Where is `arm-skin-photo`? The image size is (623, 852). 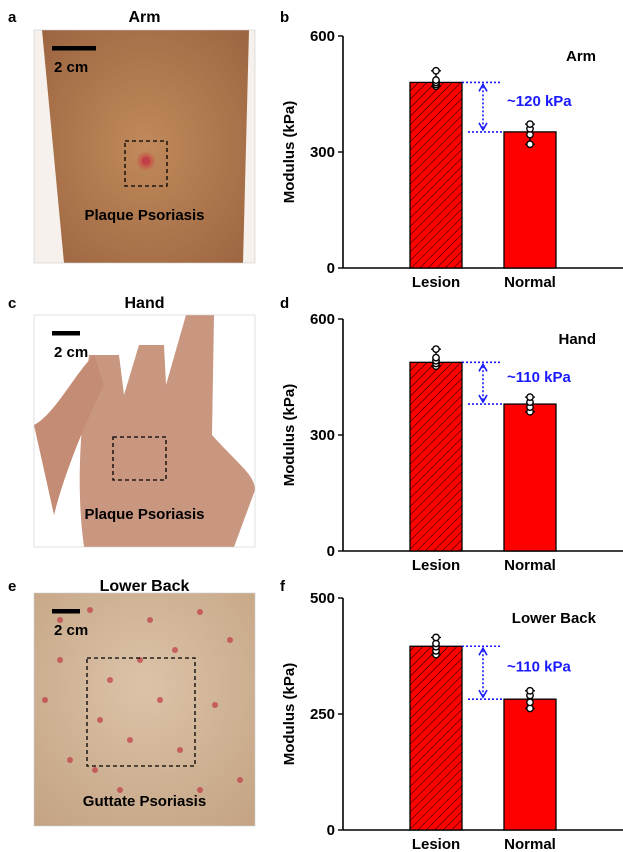
arm-skin-photo is located at coordinates (144, 146).